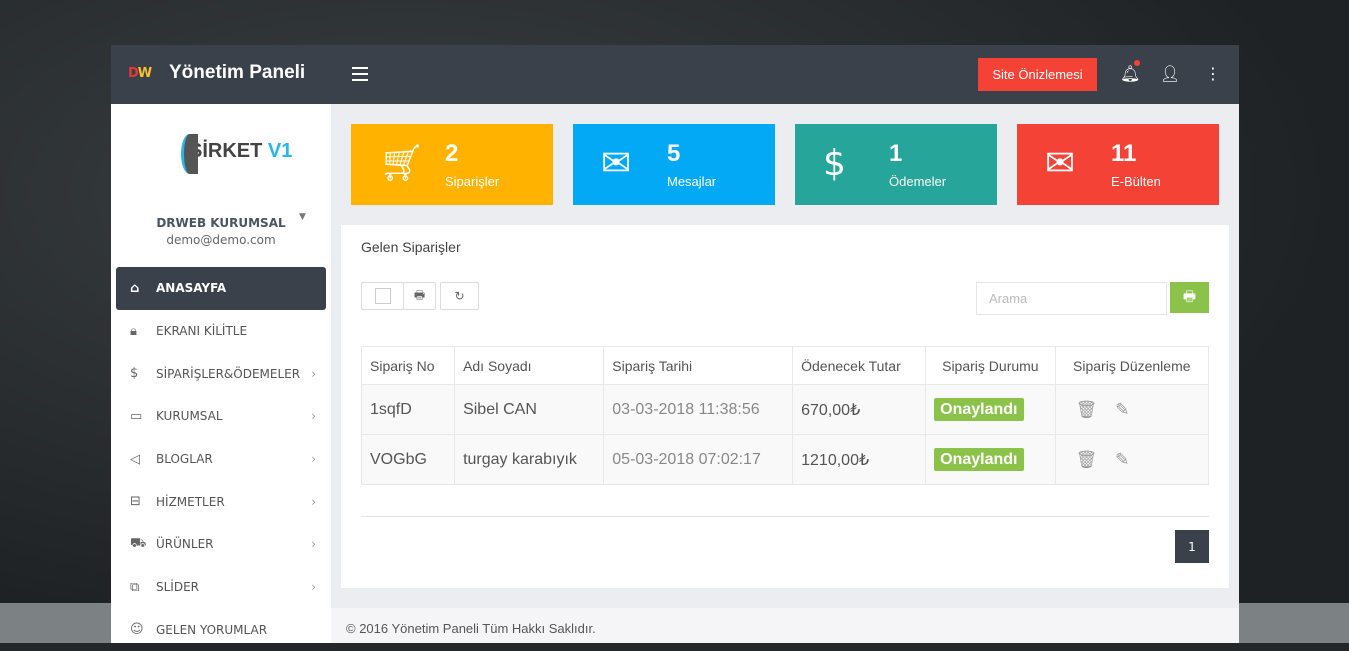 This screenshot has height=651, width=1349. Describe the element at coordinates (302, 217) in the screenshot. I see `user-dropdown-caret: ▼` at that location.